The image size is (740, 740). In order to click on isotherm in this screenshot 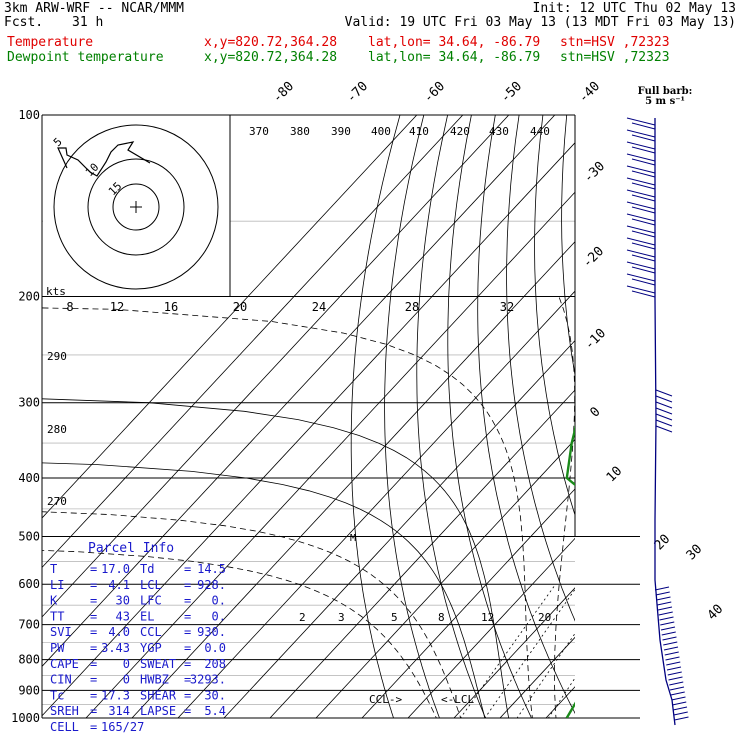, I will do `click(706, 408)`.